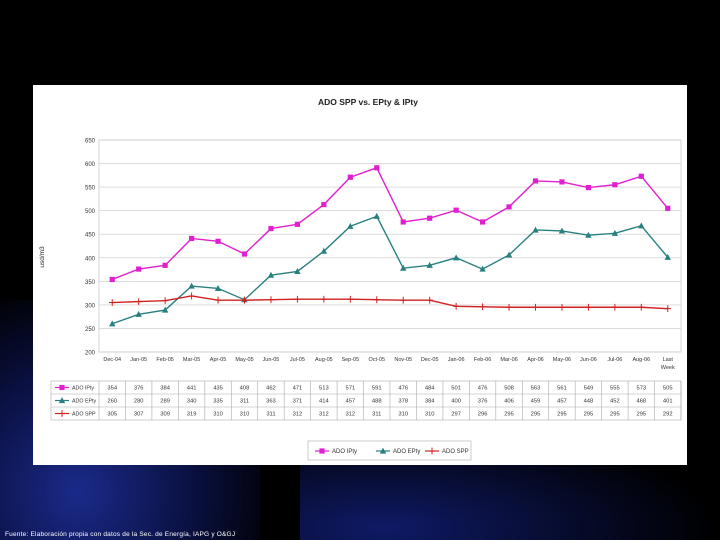  What do you see at coordinates (218, 360) in the screenshot?
I see `x-tick-label: Apr-05` at bounding box center [218, 360].